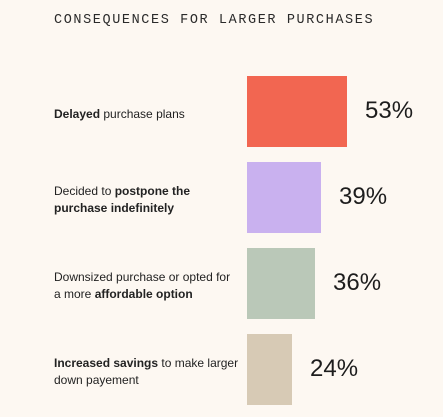 The width and height of the screenshot is (443, 417). Describe the element at coordinates (357, 282) in the screenshot. I see `value-label: 36%` at that location.